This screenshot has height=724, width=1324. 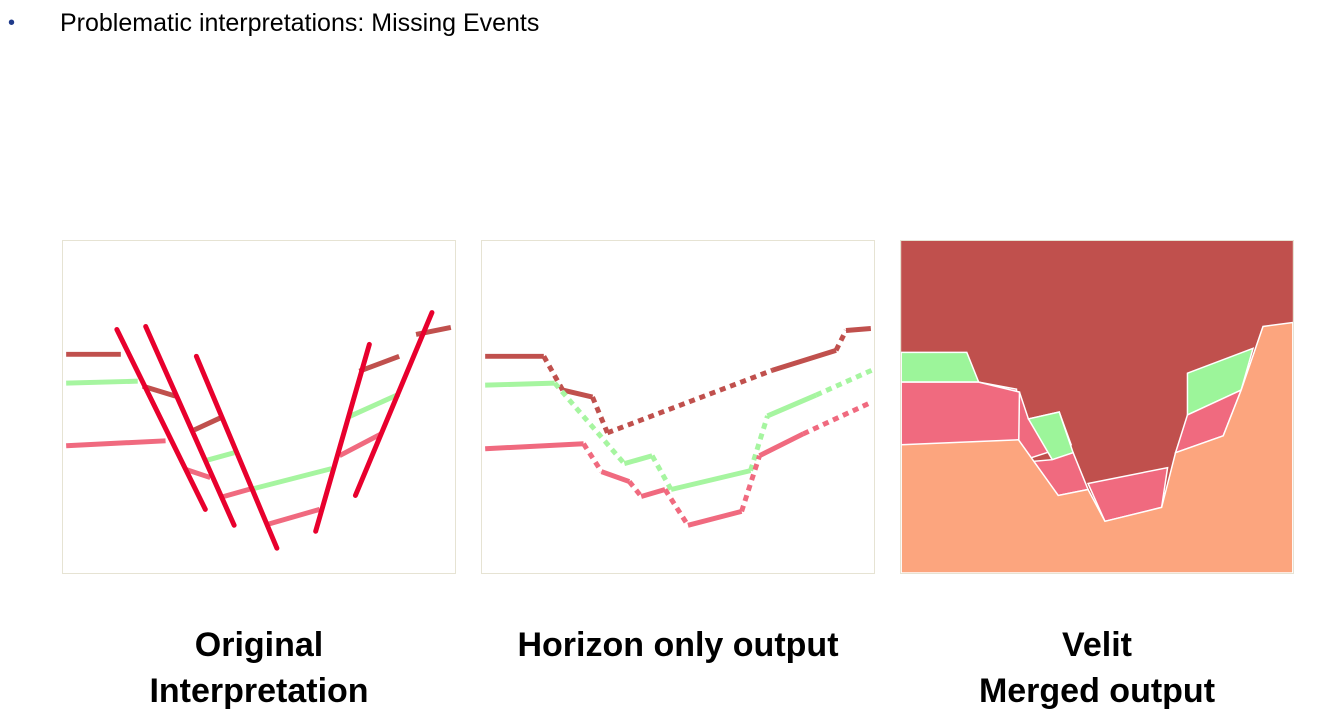 I want to click on horizon-only-output-panel, so click(x=678, y=407).